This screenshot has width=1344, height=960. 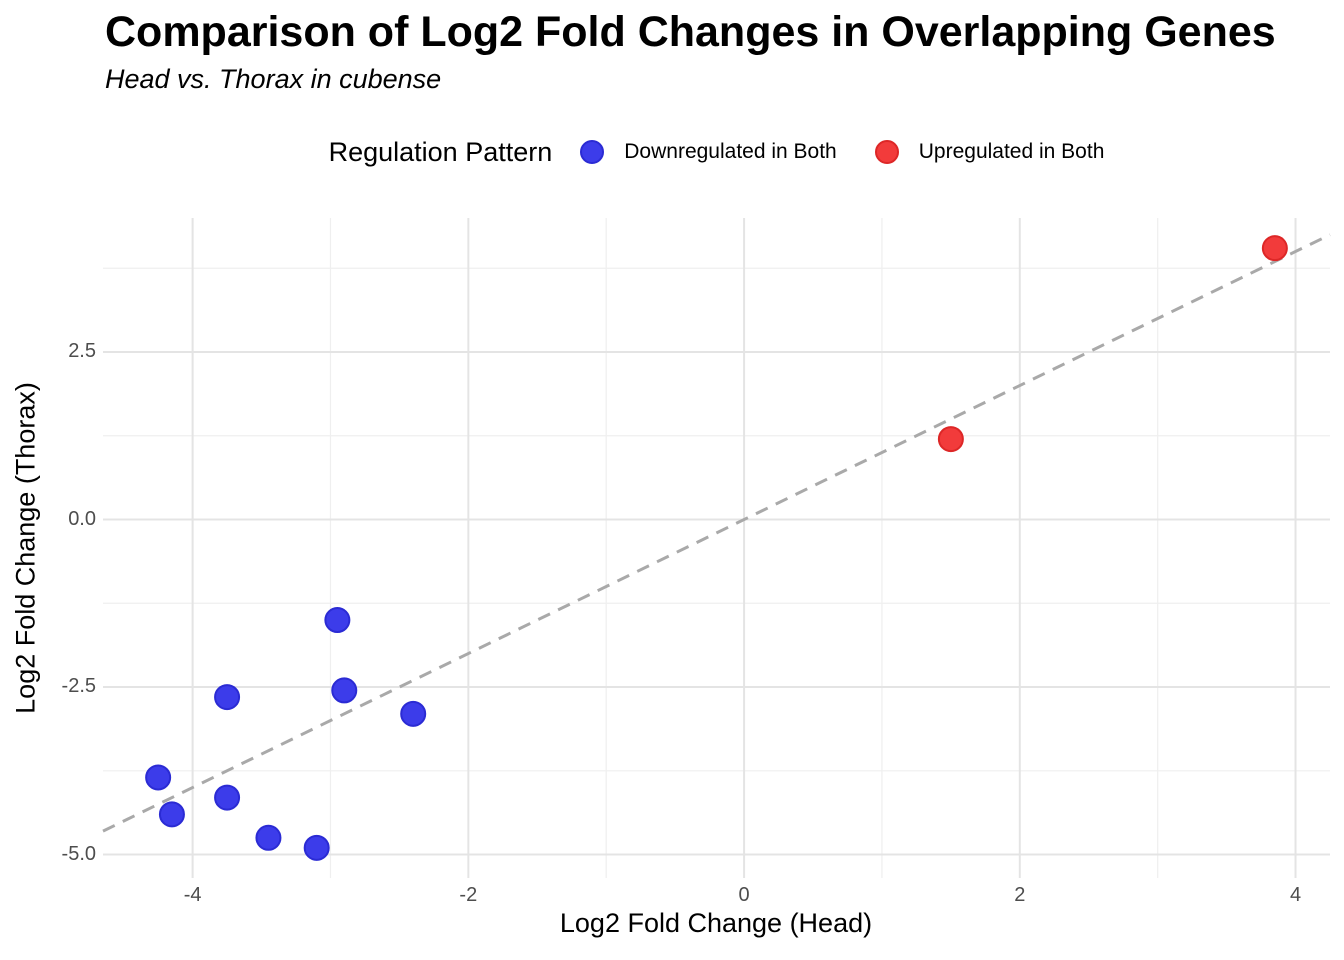 What do you see at coordinates (730, 151) in the screenshot?
I see `legend-item-label: Downregulated in Both` at bounding box center [730, 151].